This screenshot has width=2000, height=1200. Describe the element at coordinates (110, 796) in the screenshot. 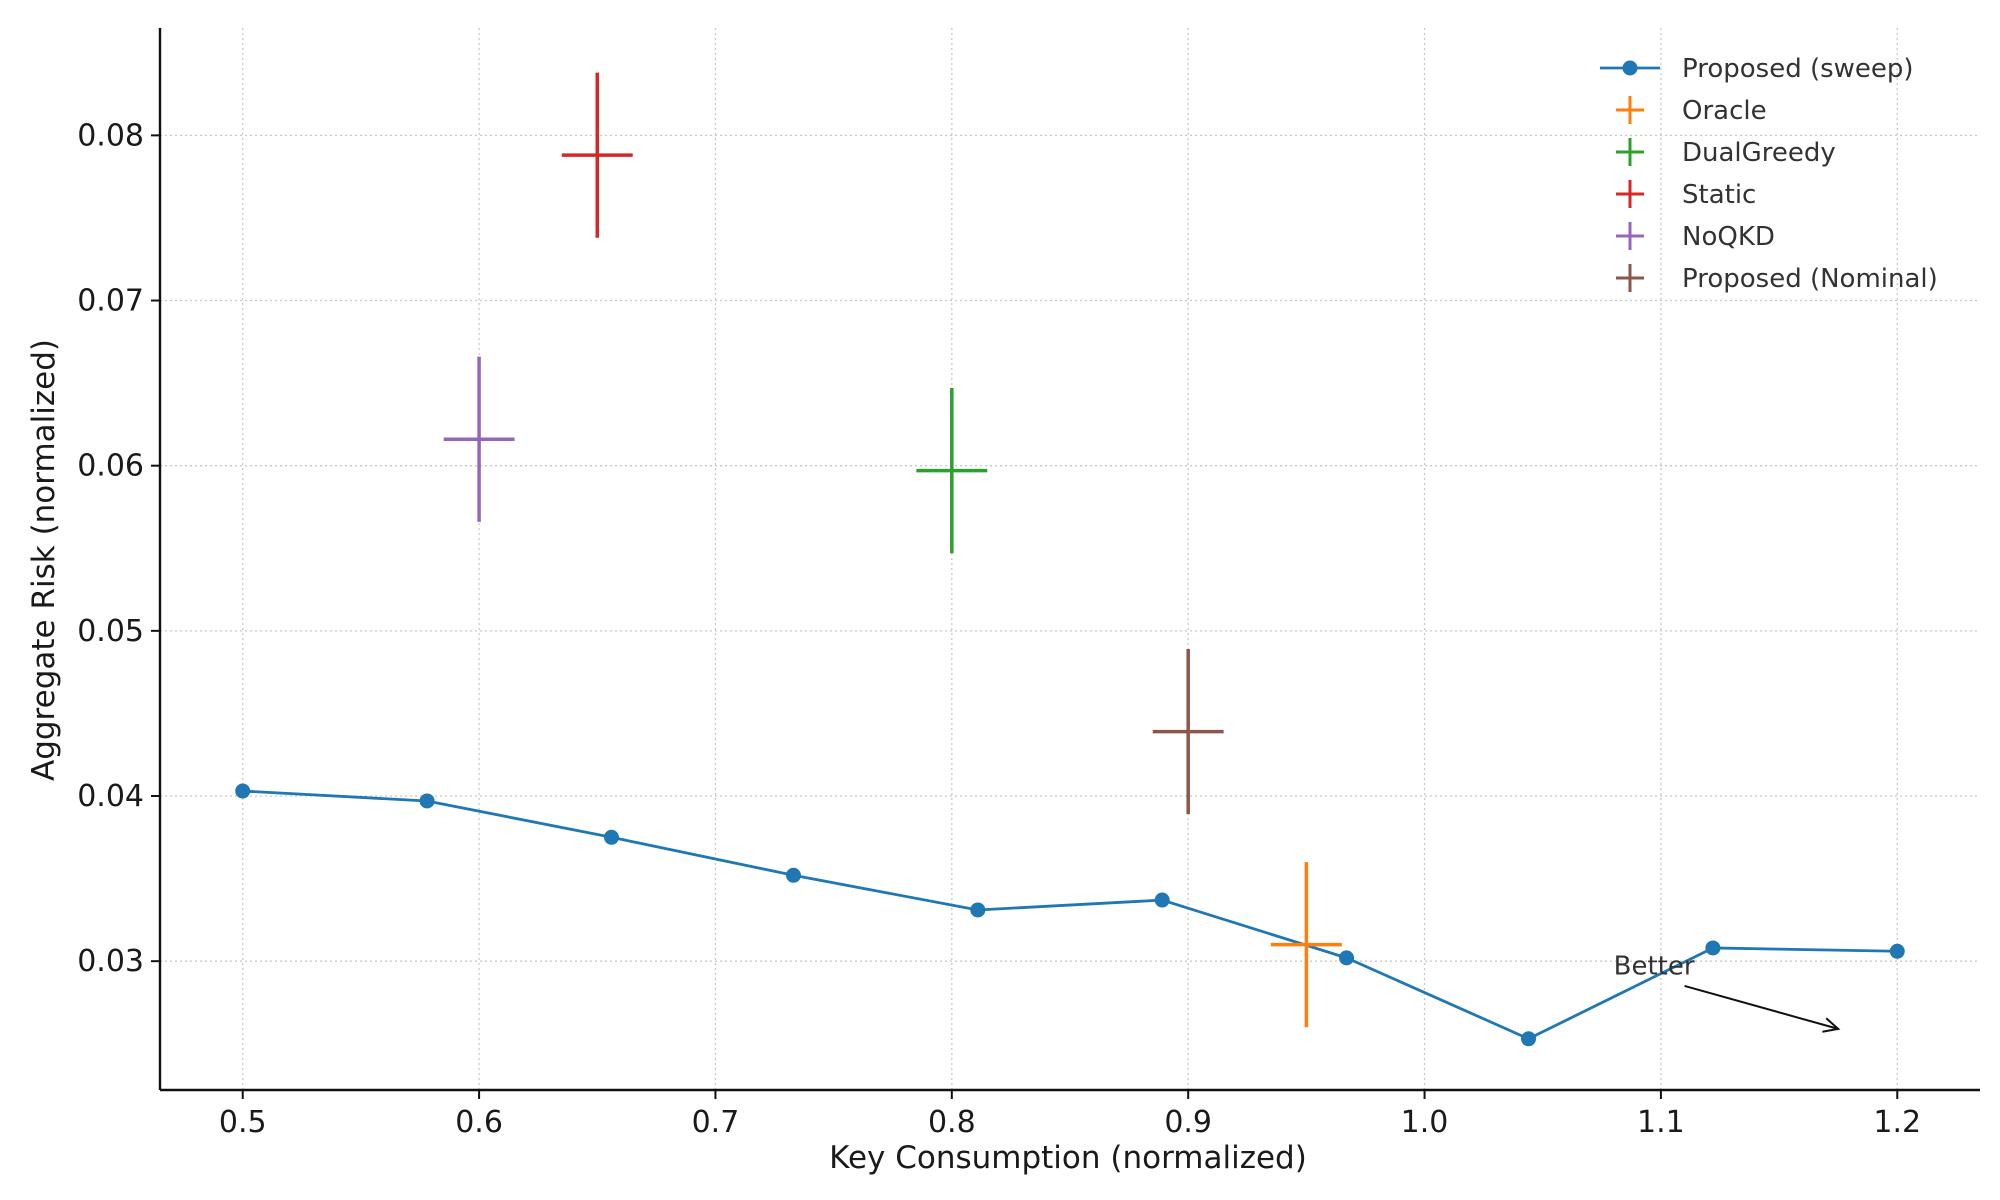

I see `y-tick-label: 0.04` at that location.